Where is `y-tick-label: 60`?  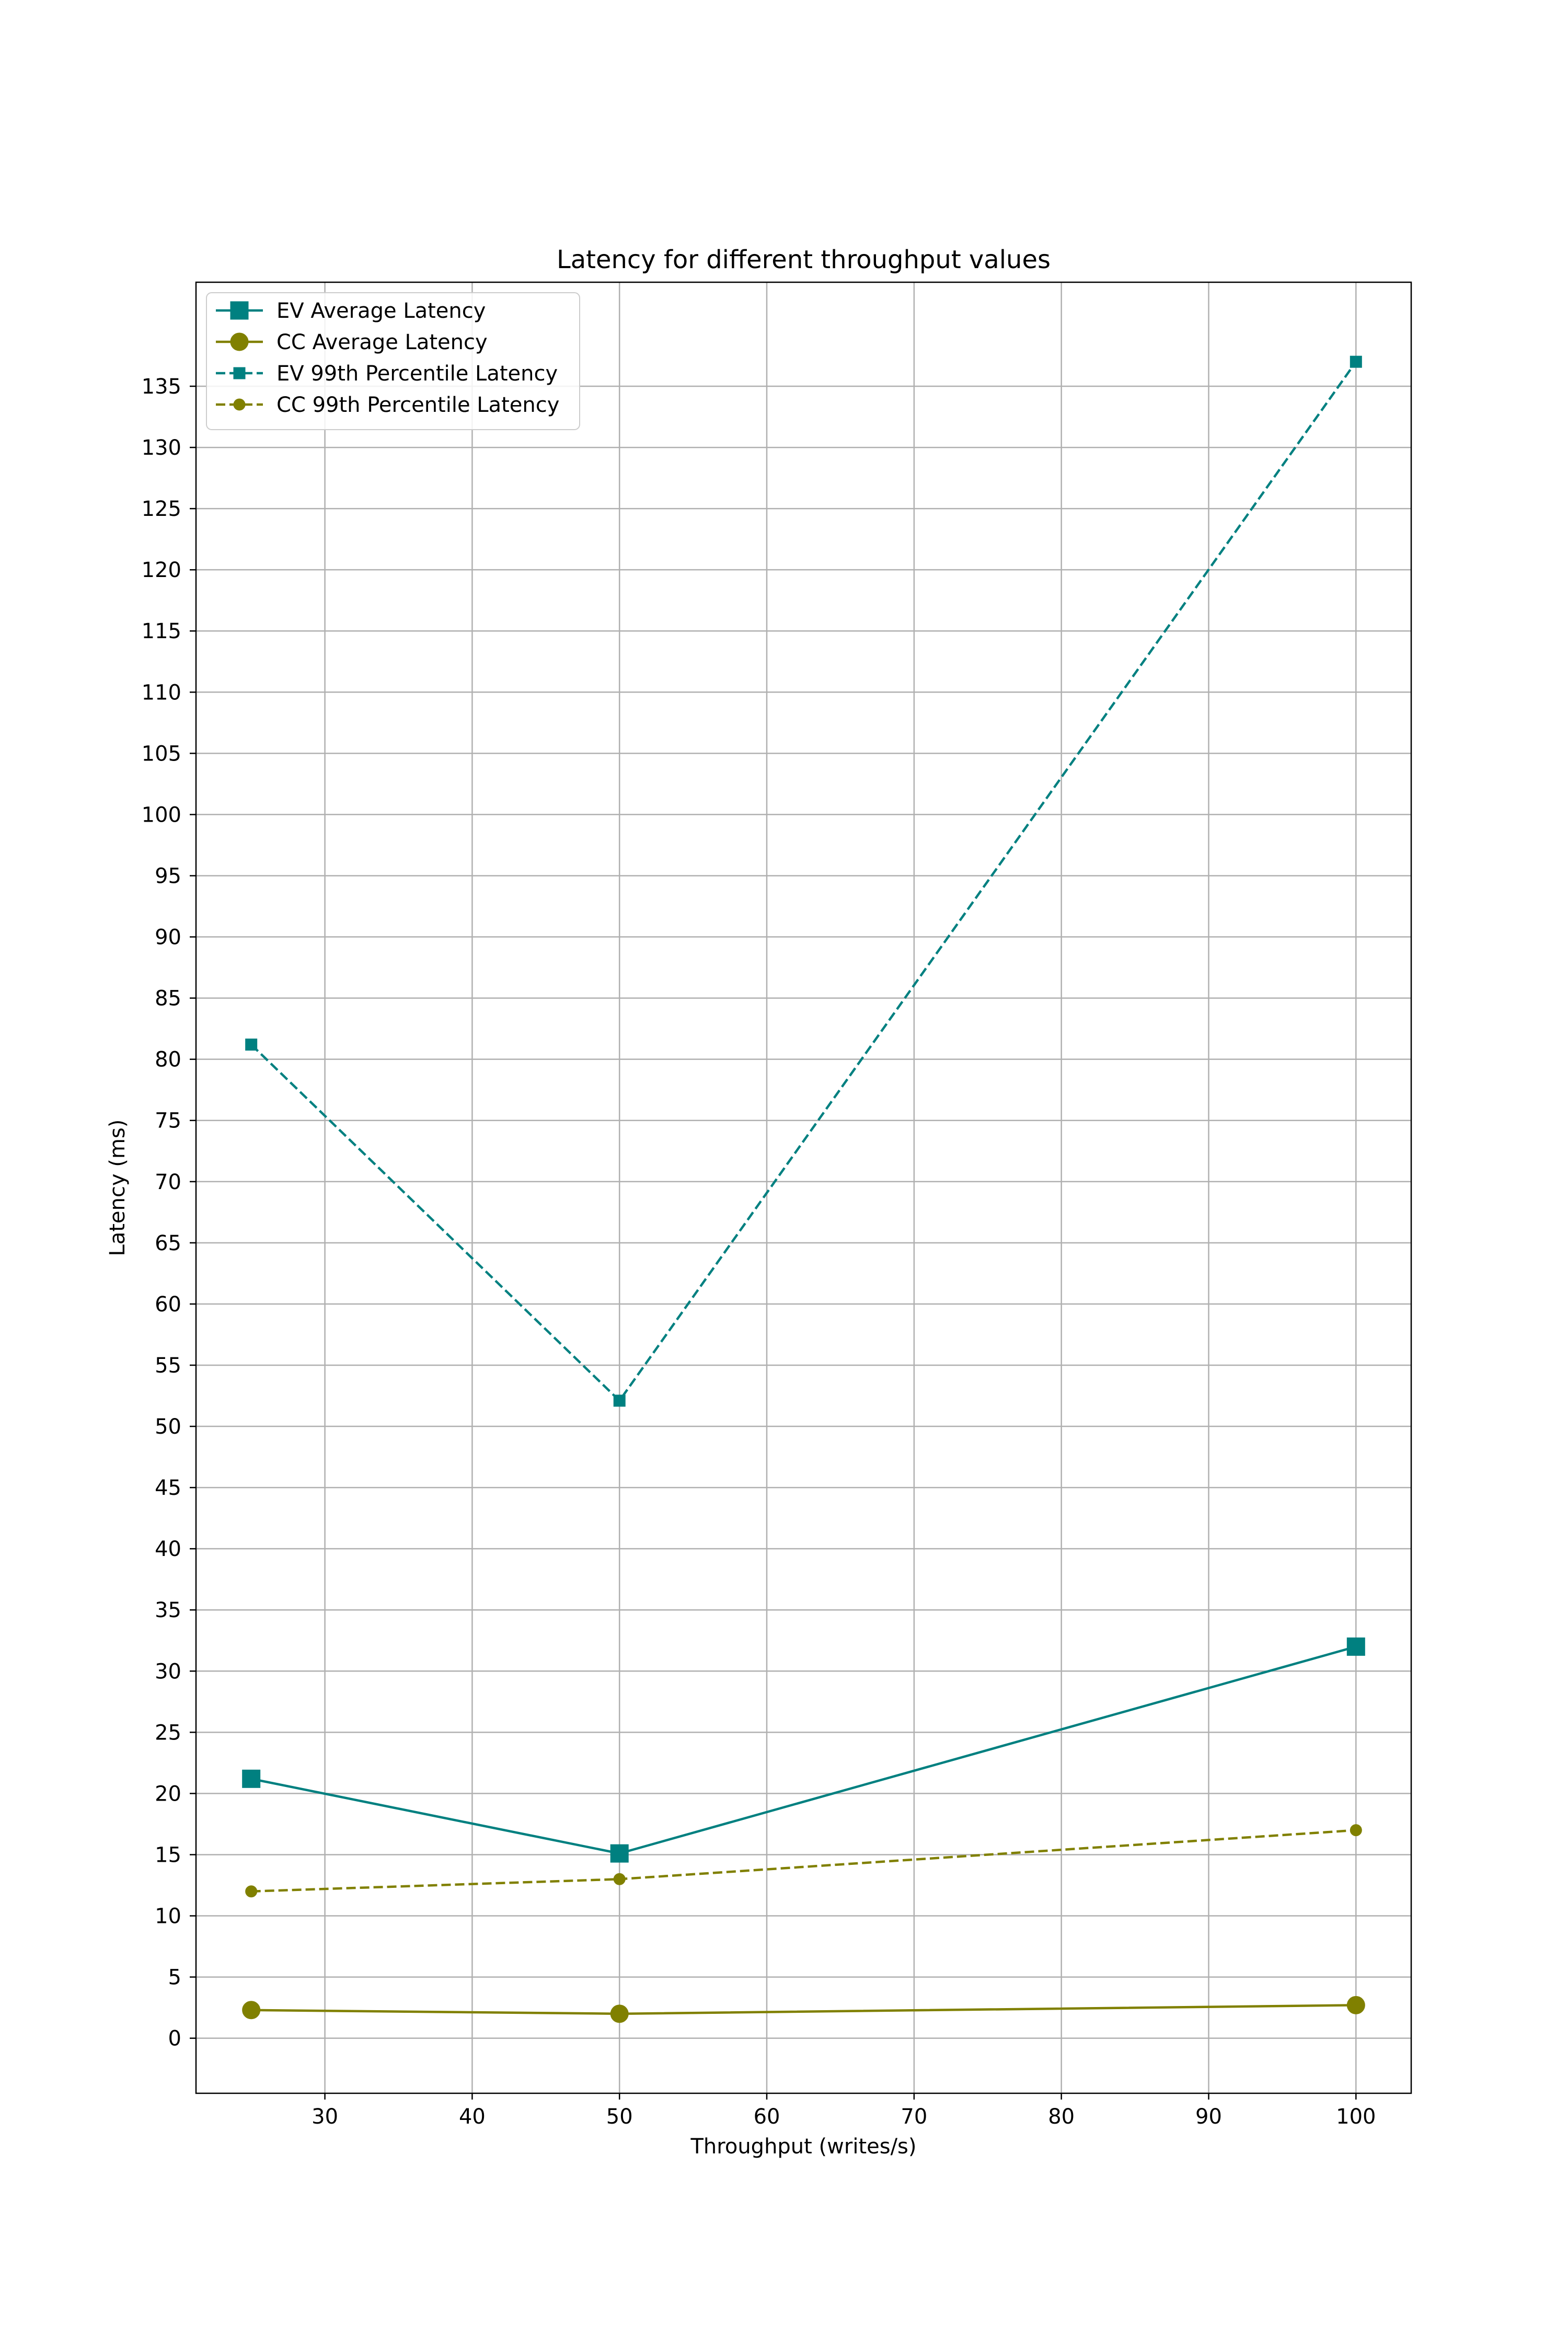
y-tick-label: 60 is located at coordinates (168, 1305).